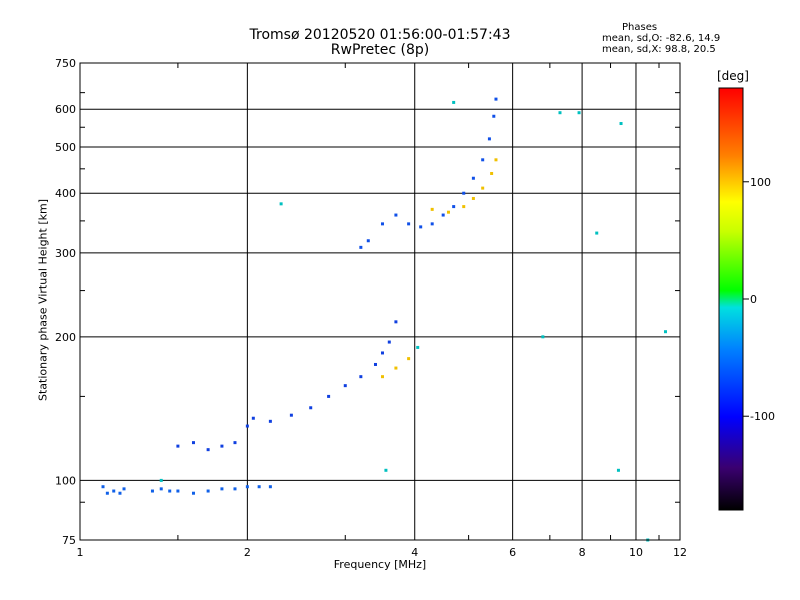 The width and height of the screenshot is (800, 600). I want to click on x-tick-label: 1, so click(80, 552).